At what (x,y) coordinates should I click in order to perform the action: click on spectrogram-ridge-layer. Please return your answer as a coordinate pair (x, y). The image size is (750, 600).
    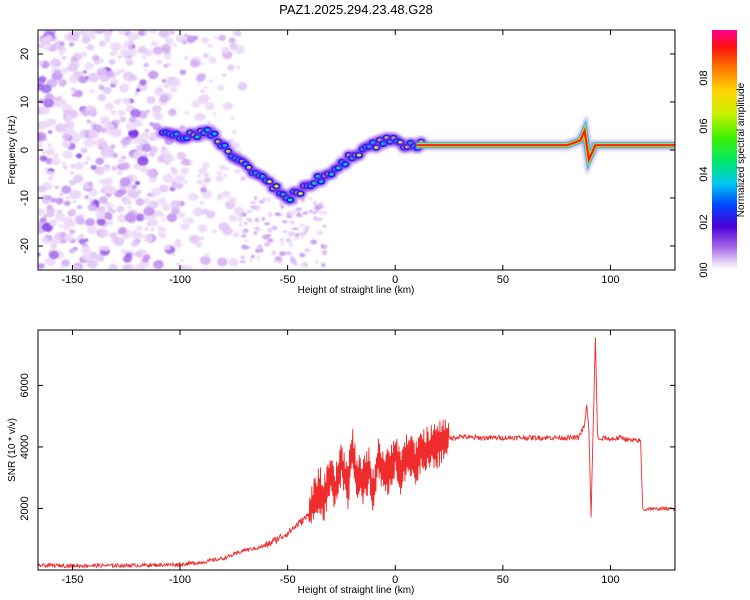
    Looking at the image, I should click on (415, 160).